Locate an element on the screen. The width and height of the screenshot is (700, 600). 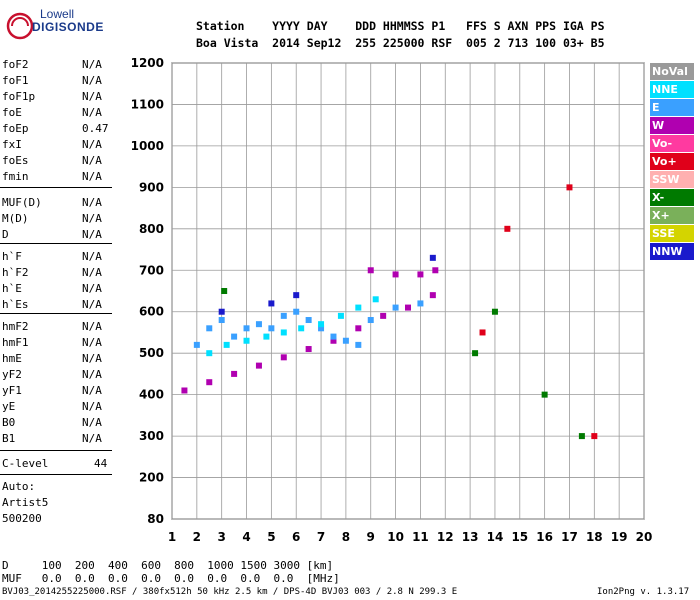
x-tick-label: 20 is located at coordinates (644, 537).